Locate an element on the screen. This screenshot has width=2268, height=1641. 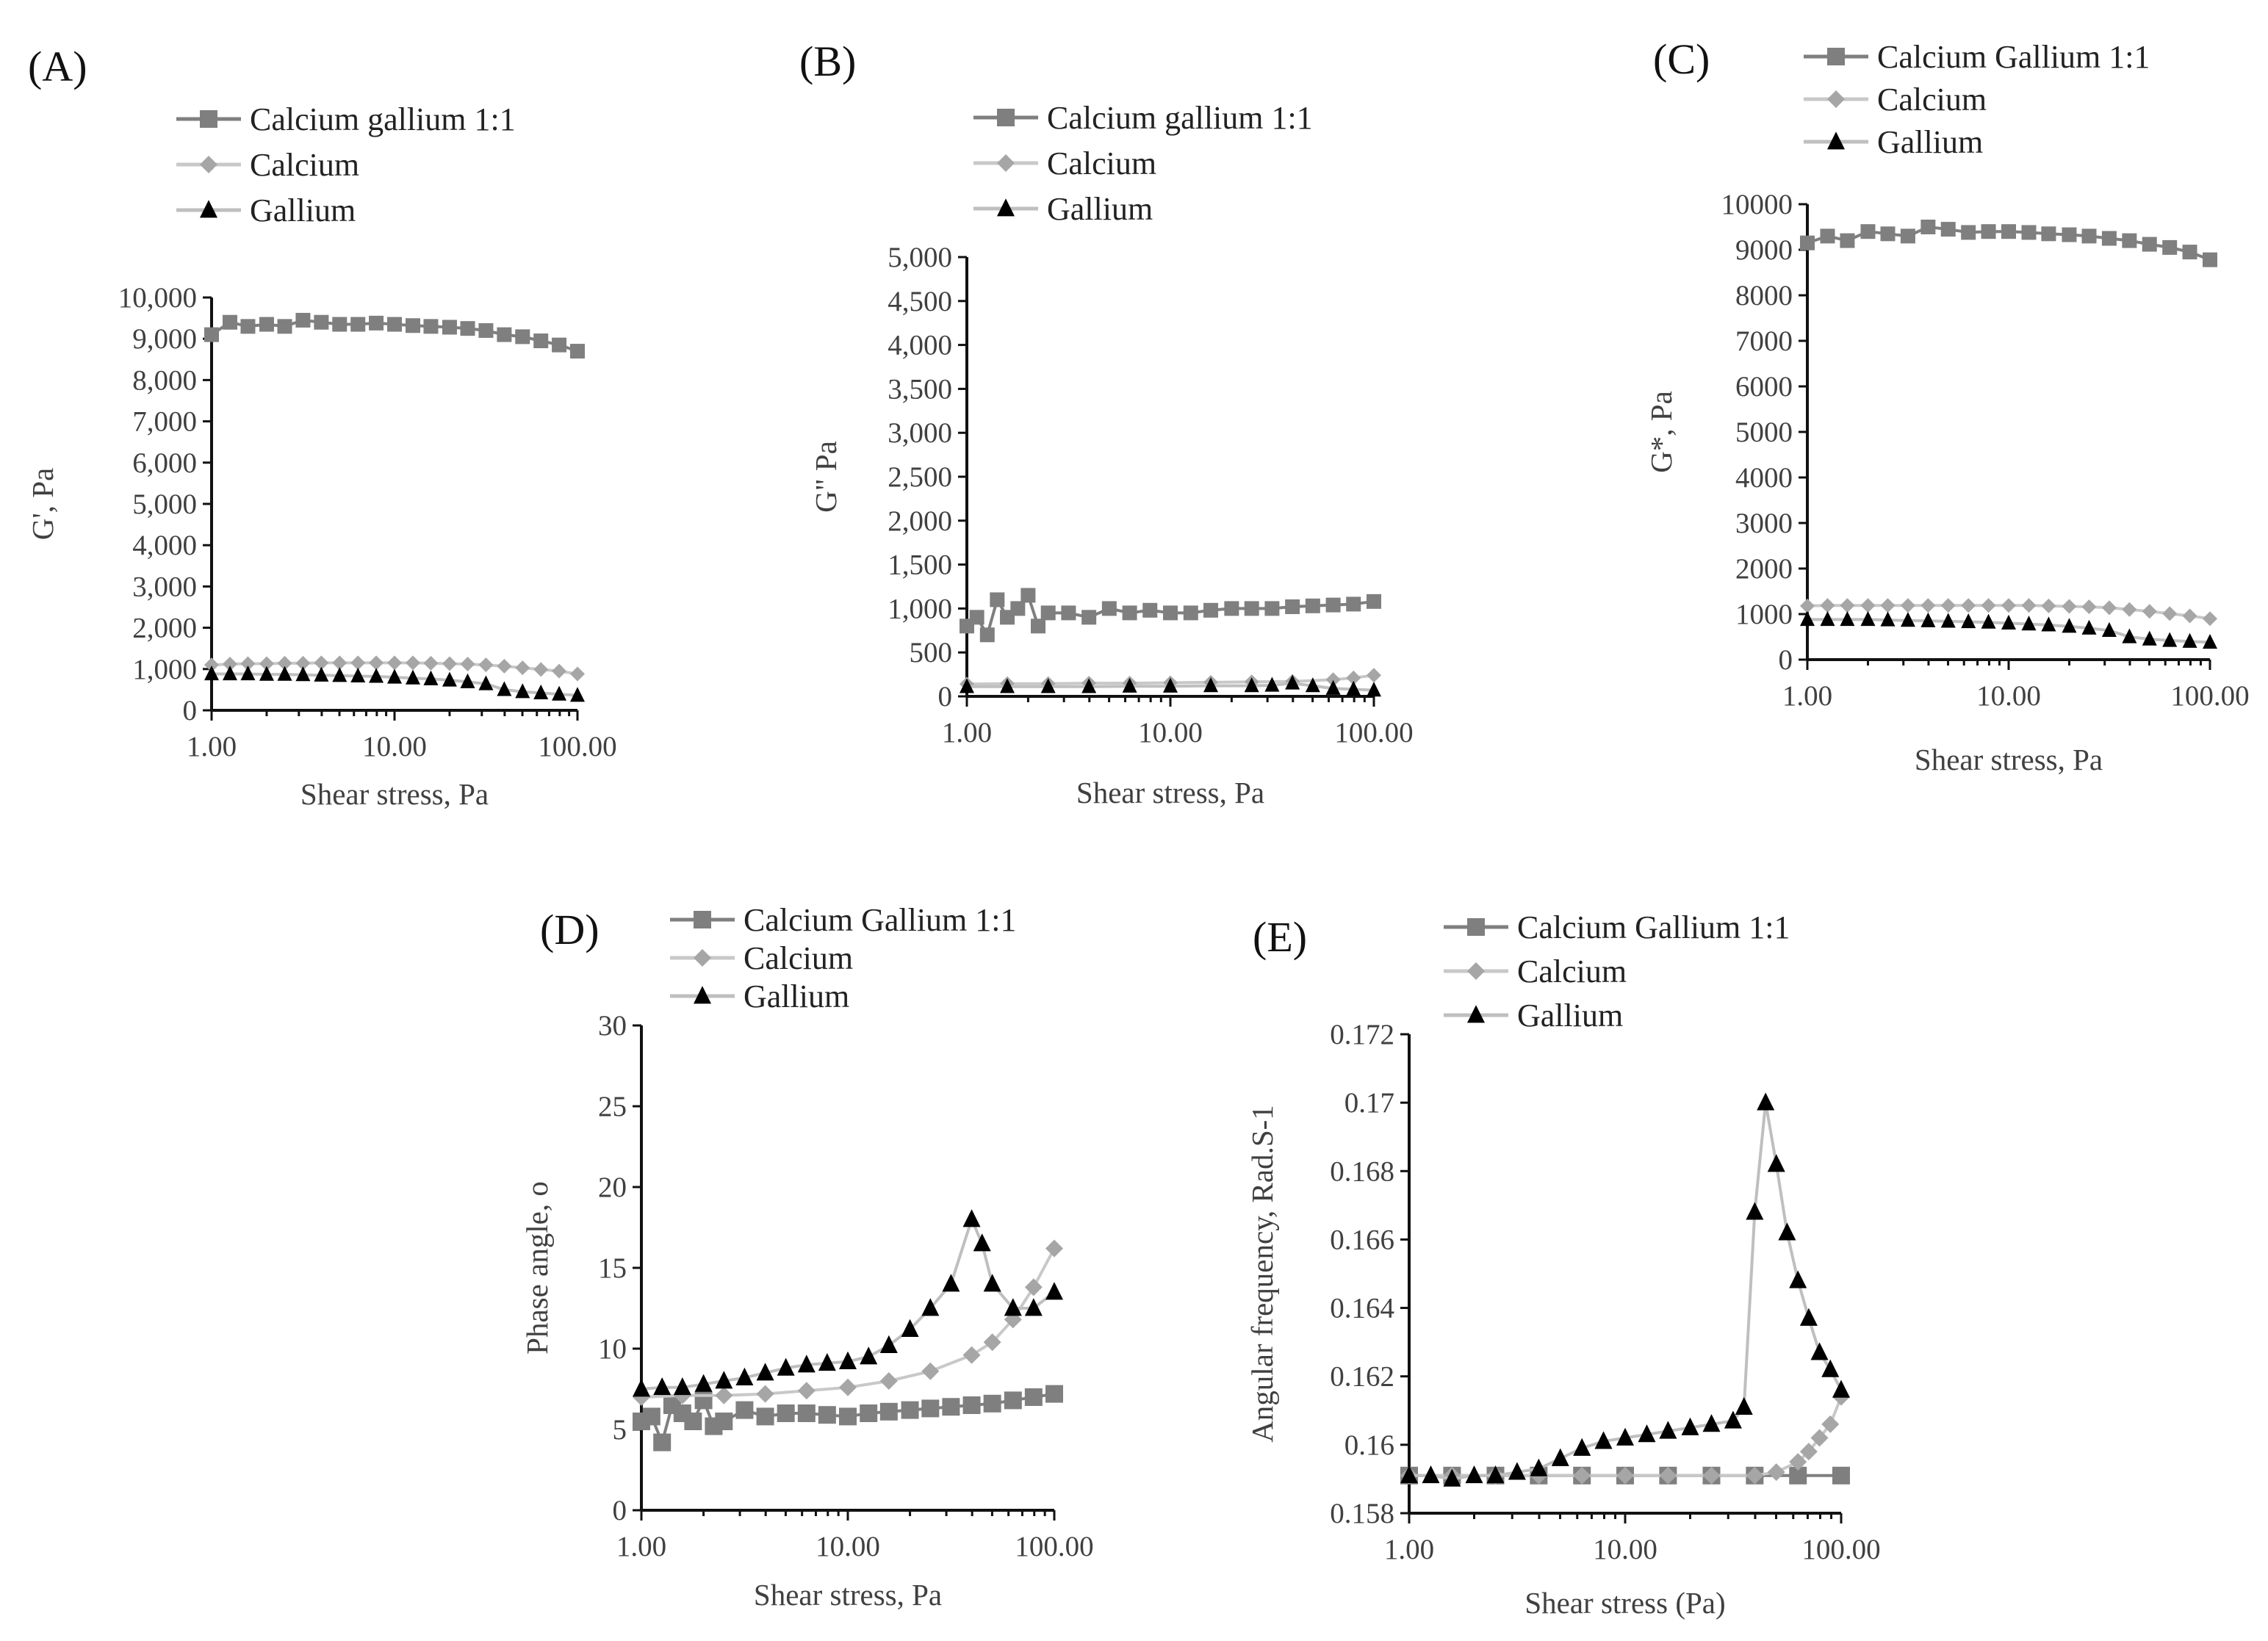
y-tick-label: 4,500 is located at coordinates (920, 301).